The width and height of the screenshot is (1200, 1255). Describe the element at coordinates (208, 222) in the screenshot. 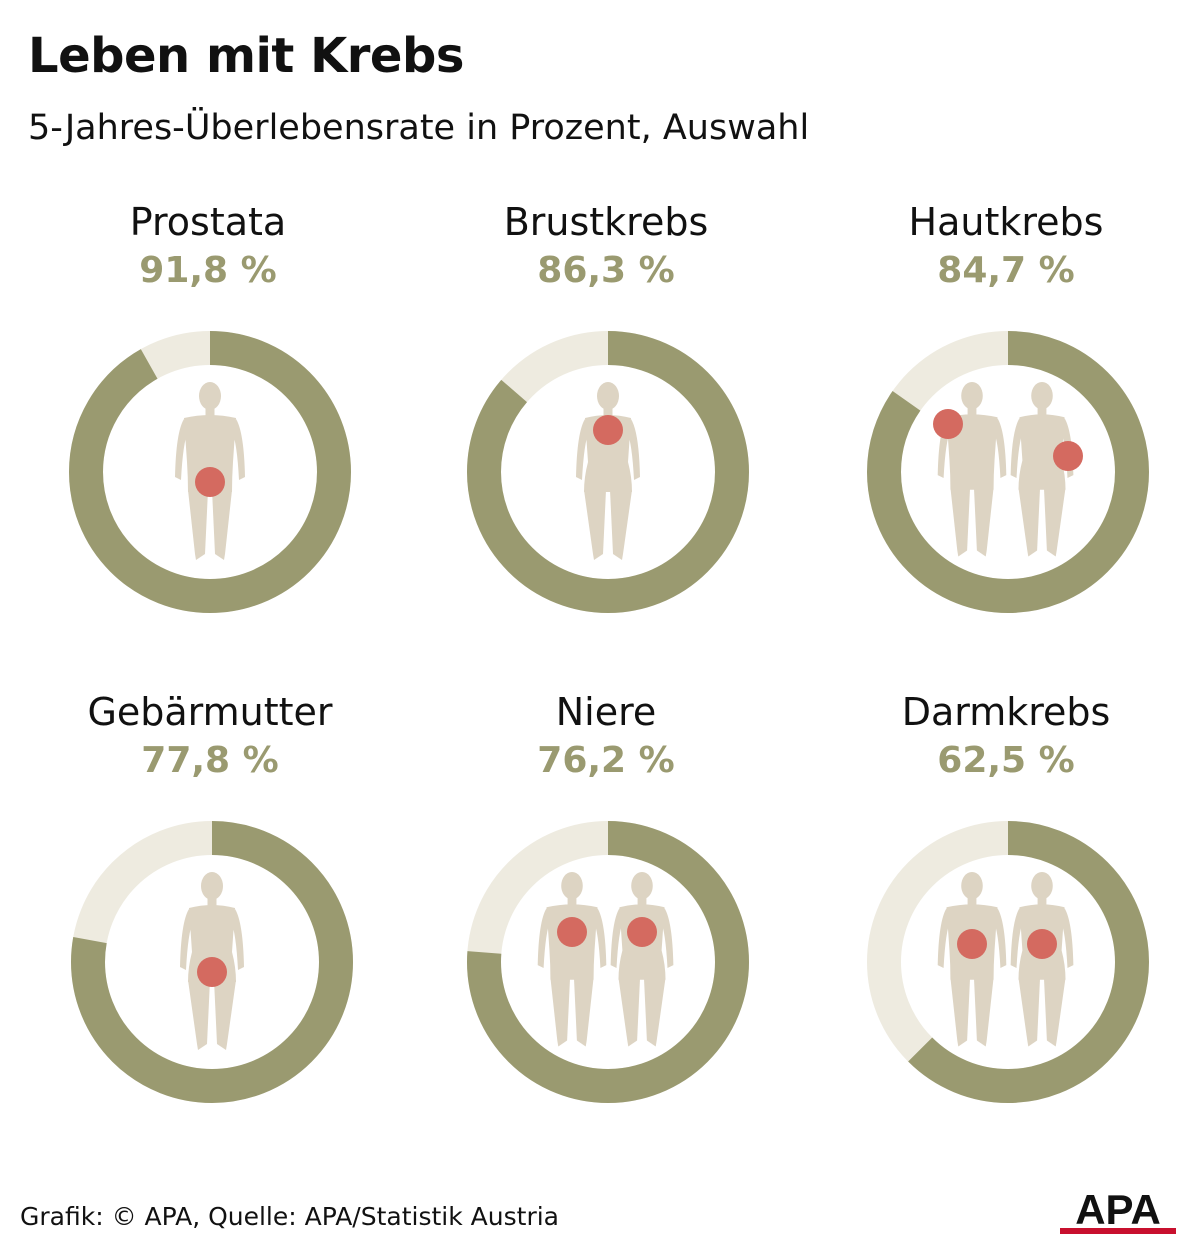

I see `cancer-type-label: Prostata` at that location.